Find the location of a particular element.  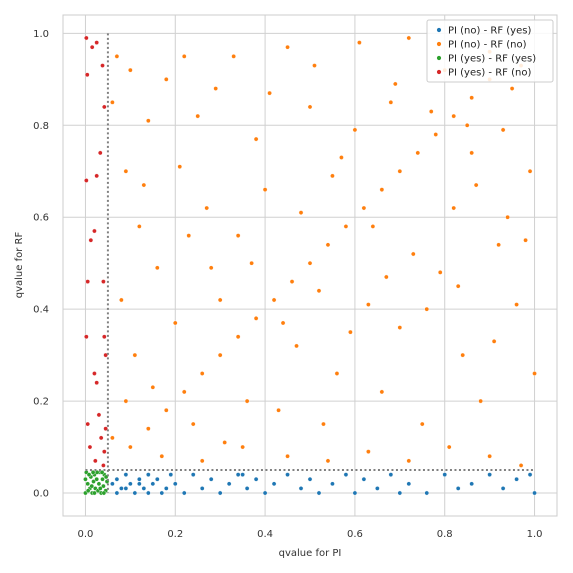

x-tick-label: 1.0 is located at coordinates (535, 534).